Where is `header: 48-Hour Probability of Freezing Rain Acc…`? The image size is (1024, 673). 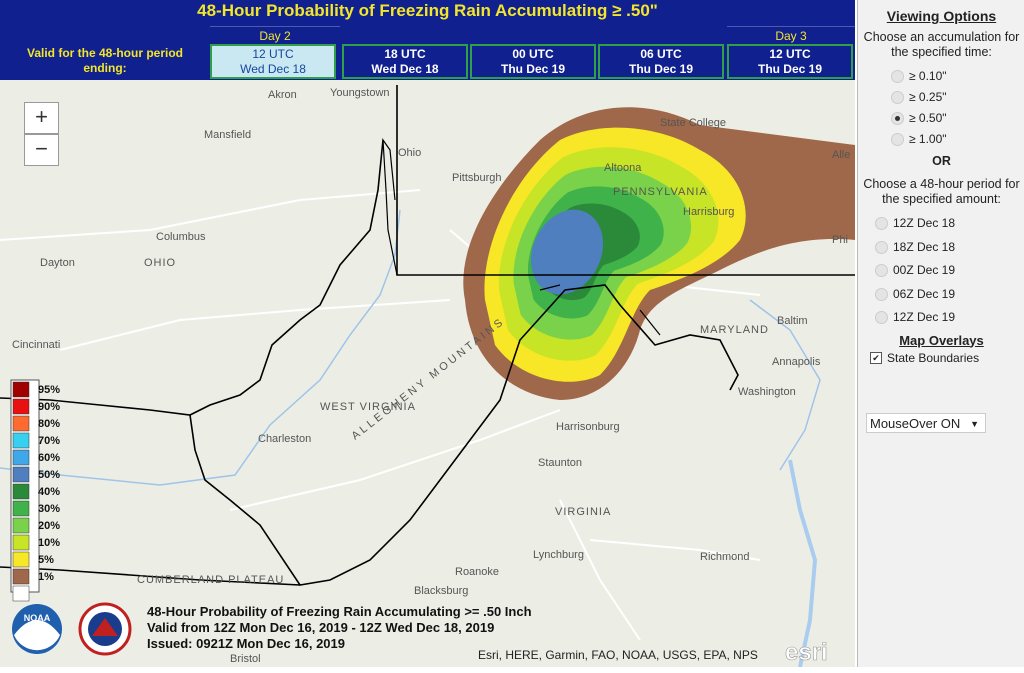 header: 48-Hour Probability of Freezing Rain Acc… is located at coordinates (427, 40).